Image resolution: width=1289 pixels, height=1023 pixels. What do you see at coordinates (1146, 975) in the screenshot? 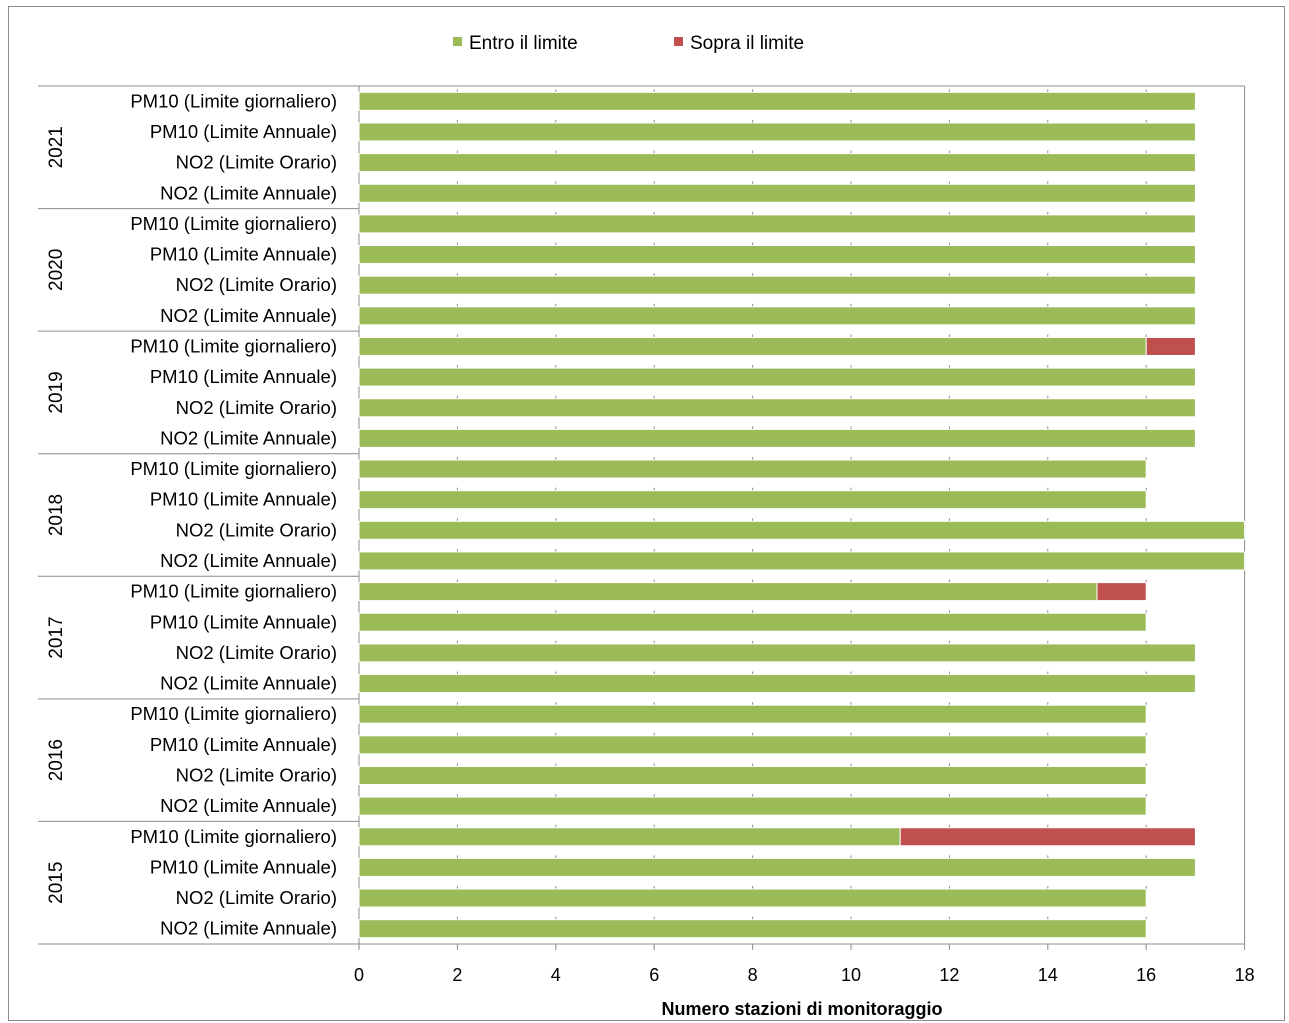
I see `x-tick-label: 16` at bounding box center [1146, 975].